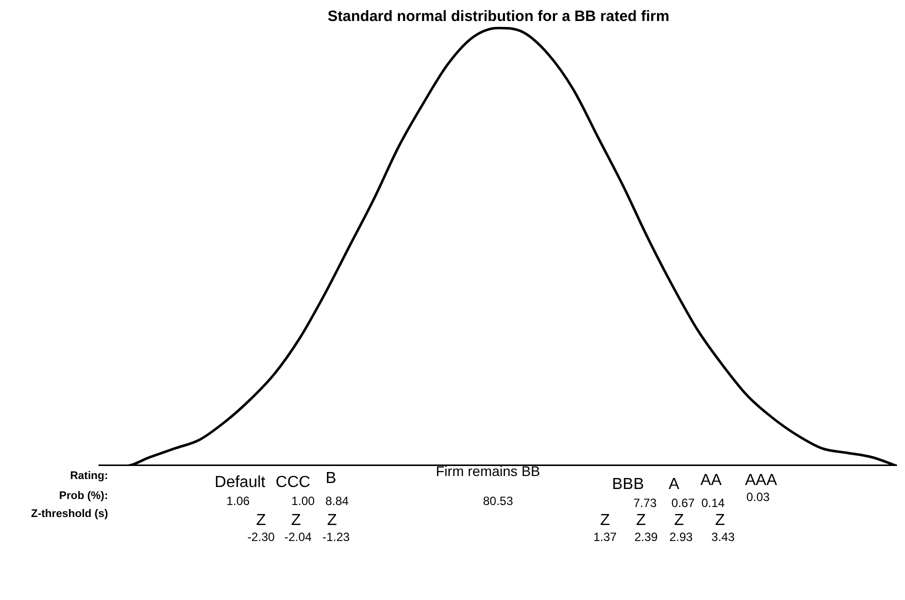 The width and height of the screenshot is (905, 600). I want to click on text: 1.06, so click(238, 501).